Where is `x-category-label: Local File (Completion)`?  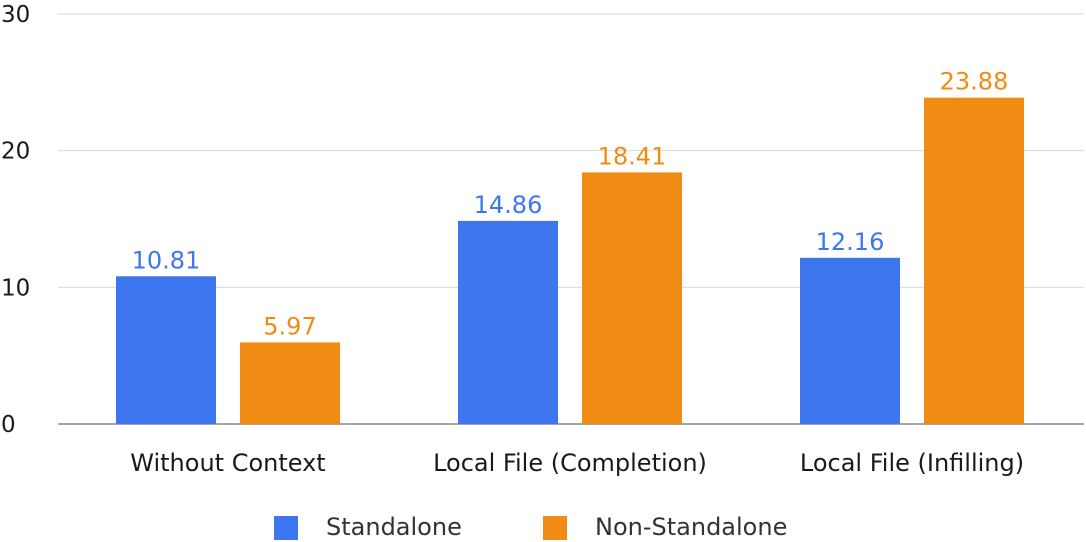 x-category-label: Local File (Completion) is located at coordinates (570, 463).